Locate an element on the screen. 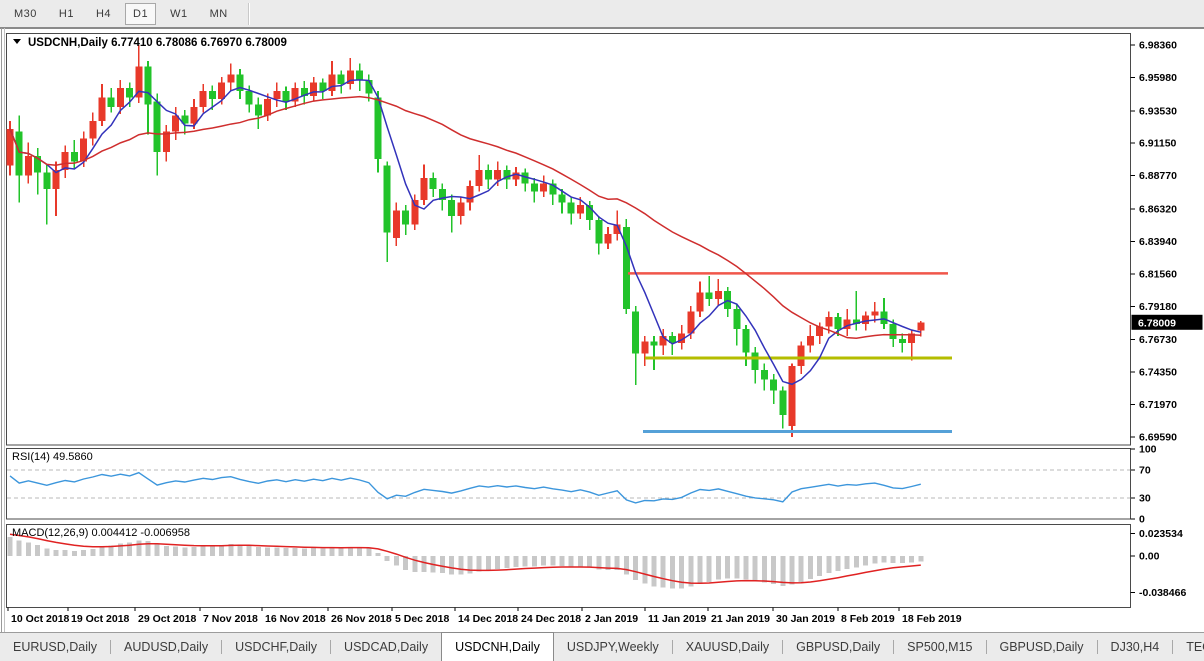 Image resolution: width=1204 pixels, height=661 pixels. svg-text: 6.76730 is located at coordinates (1158, 340).